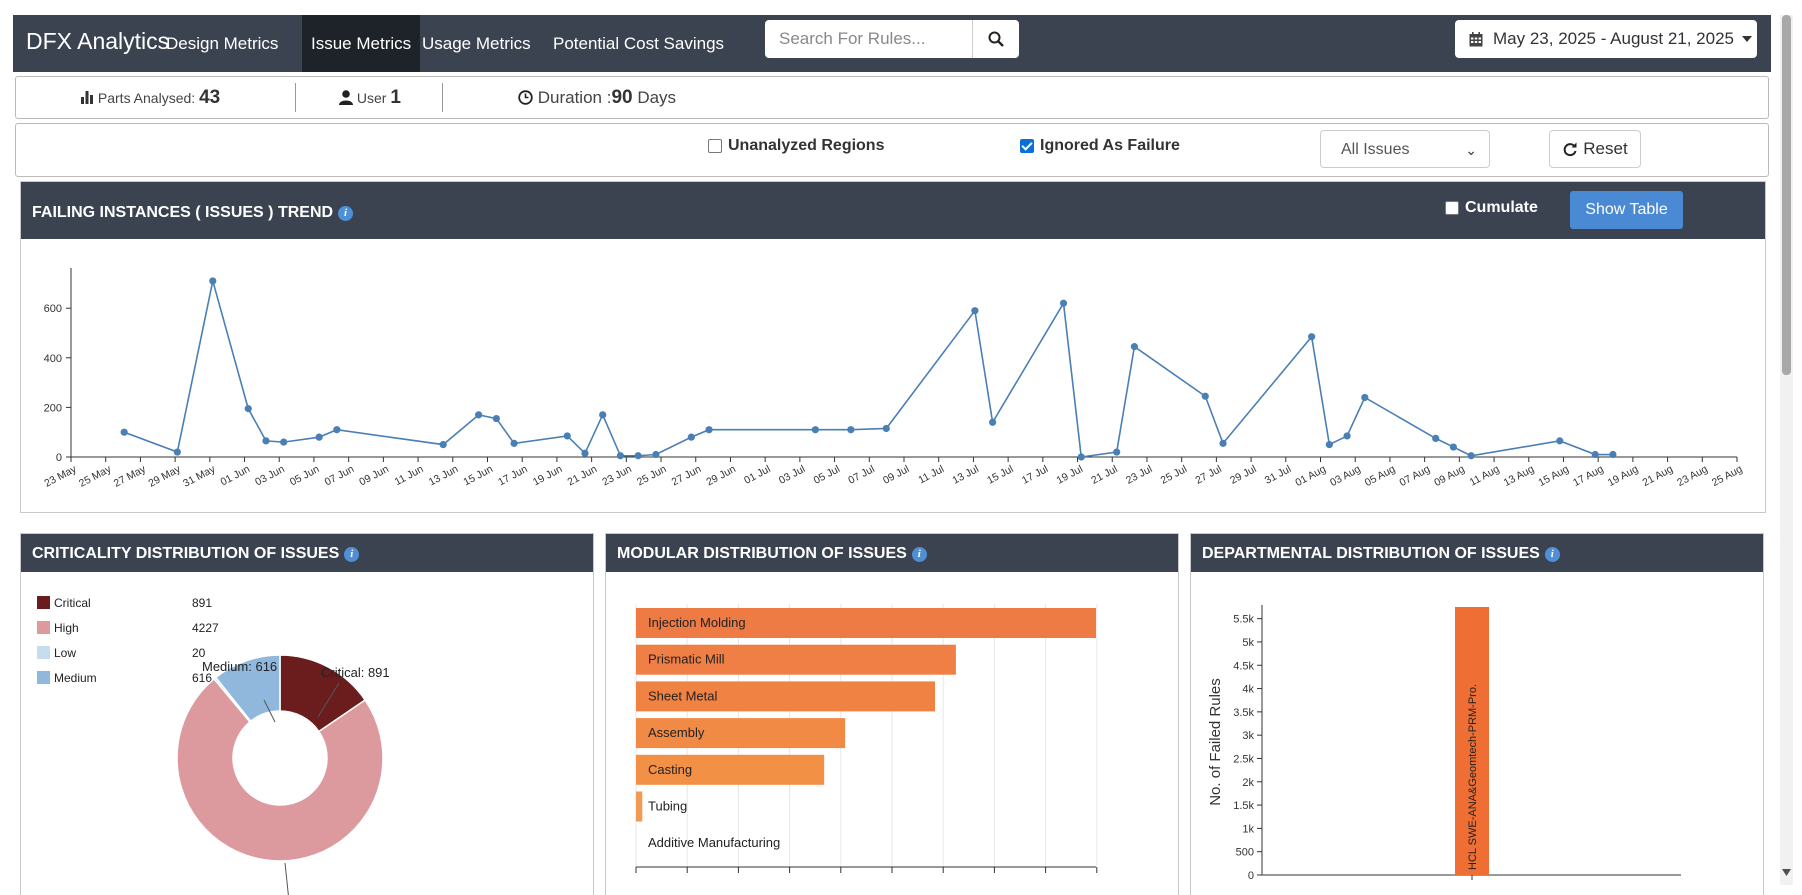 The image size is (1802, 895). I want to click on nav-issue-metrics: Issue Metrics, so click(361, 43).